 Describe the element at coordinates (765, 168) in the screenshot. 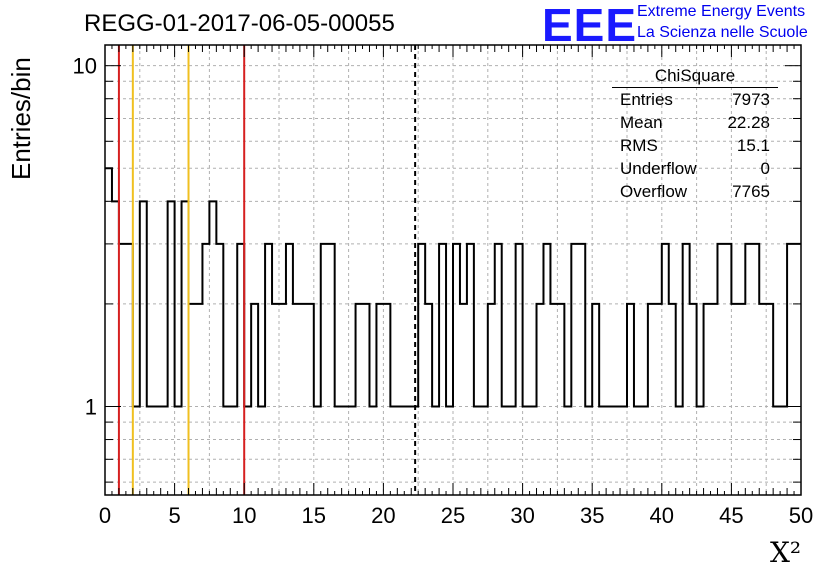

I see `stats-value: 0` at that location.